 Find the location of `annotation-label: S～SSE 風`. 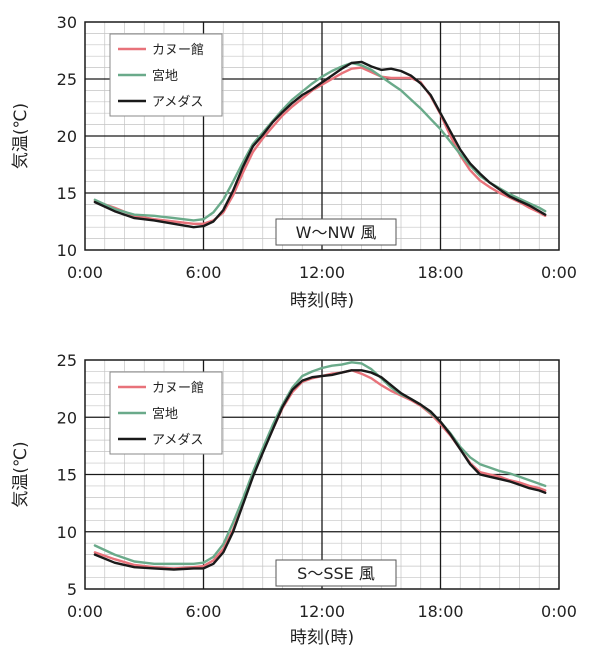

annotation-label: S～SSE 風 is located at coordinates (336, 573).